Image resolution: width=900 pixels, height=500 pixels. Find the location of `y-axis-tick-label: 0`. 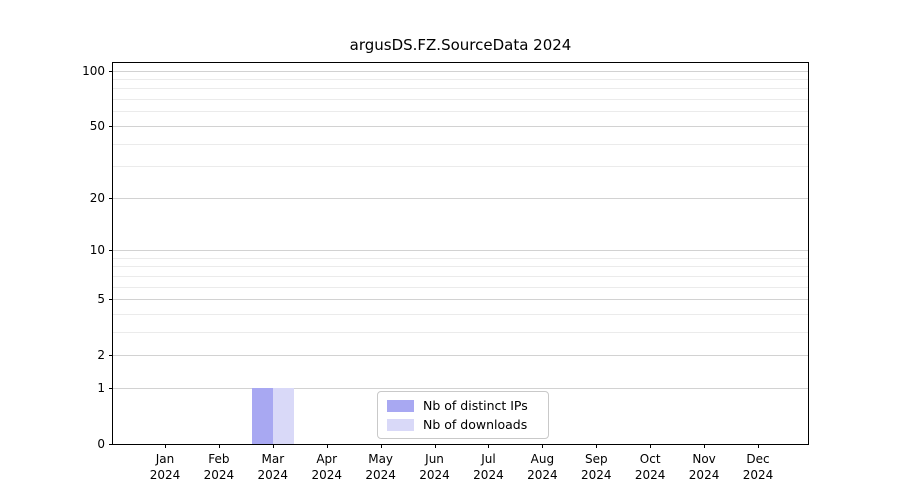

y-axis-tick-label: 0 is located at coordinates (101, 444).